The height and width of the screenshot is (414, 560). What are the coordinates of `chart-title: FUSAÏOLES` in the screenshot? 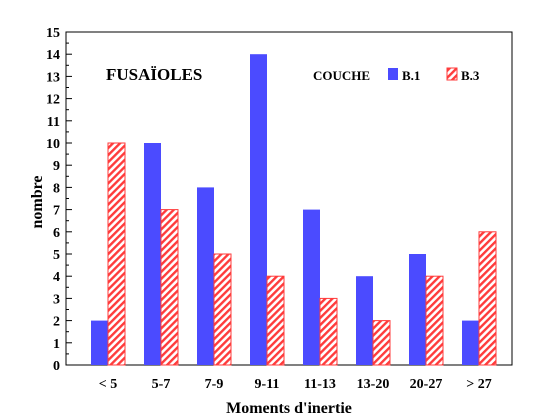 It's located at (154, 74).